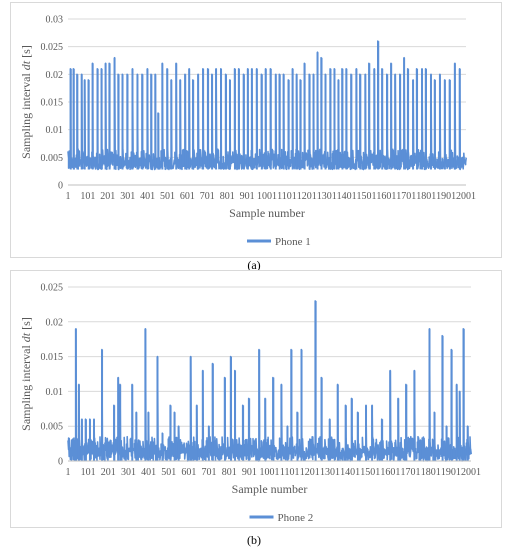  I want to click on caption-a: (a), so click(254, 265).